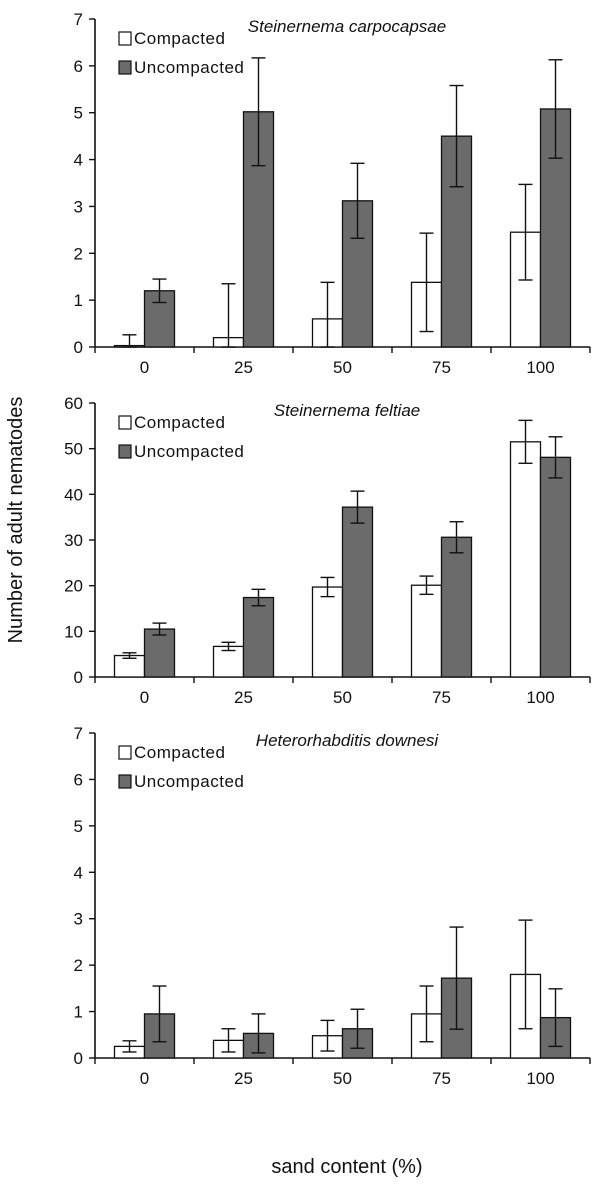 Image resolution: width=610 pixels, height=1193 pixels. I want to click on y-tick-label: 50, so click(73, 449).